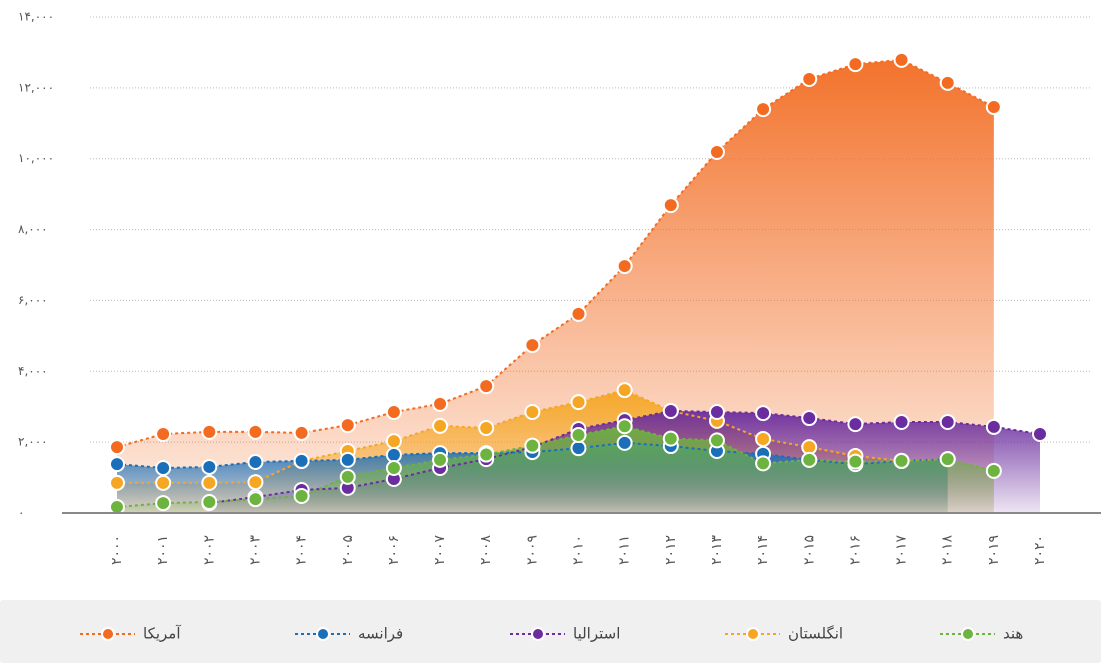 The image size is (1101, 663). I want to click on x-tick-label: ۲۰۱۵, so click(809, 550).